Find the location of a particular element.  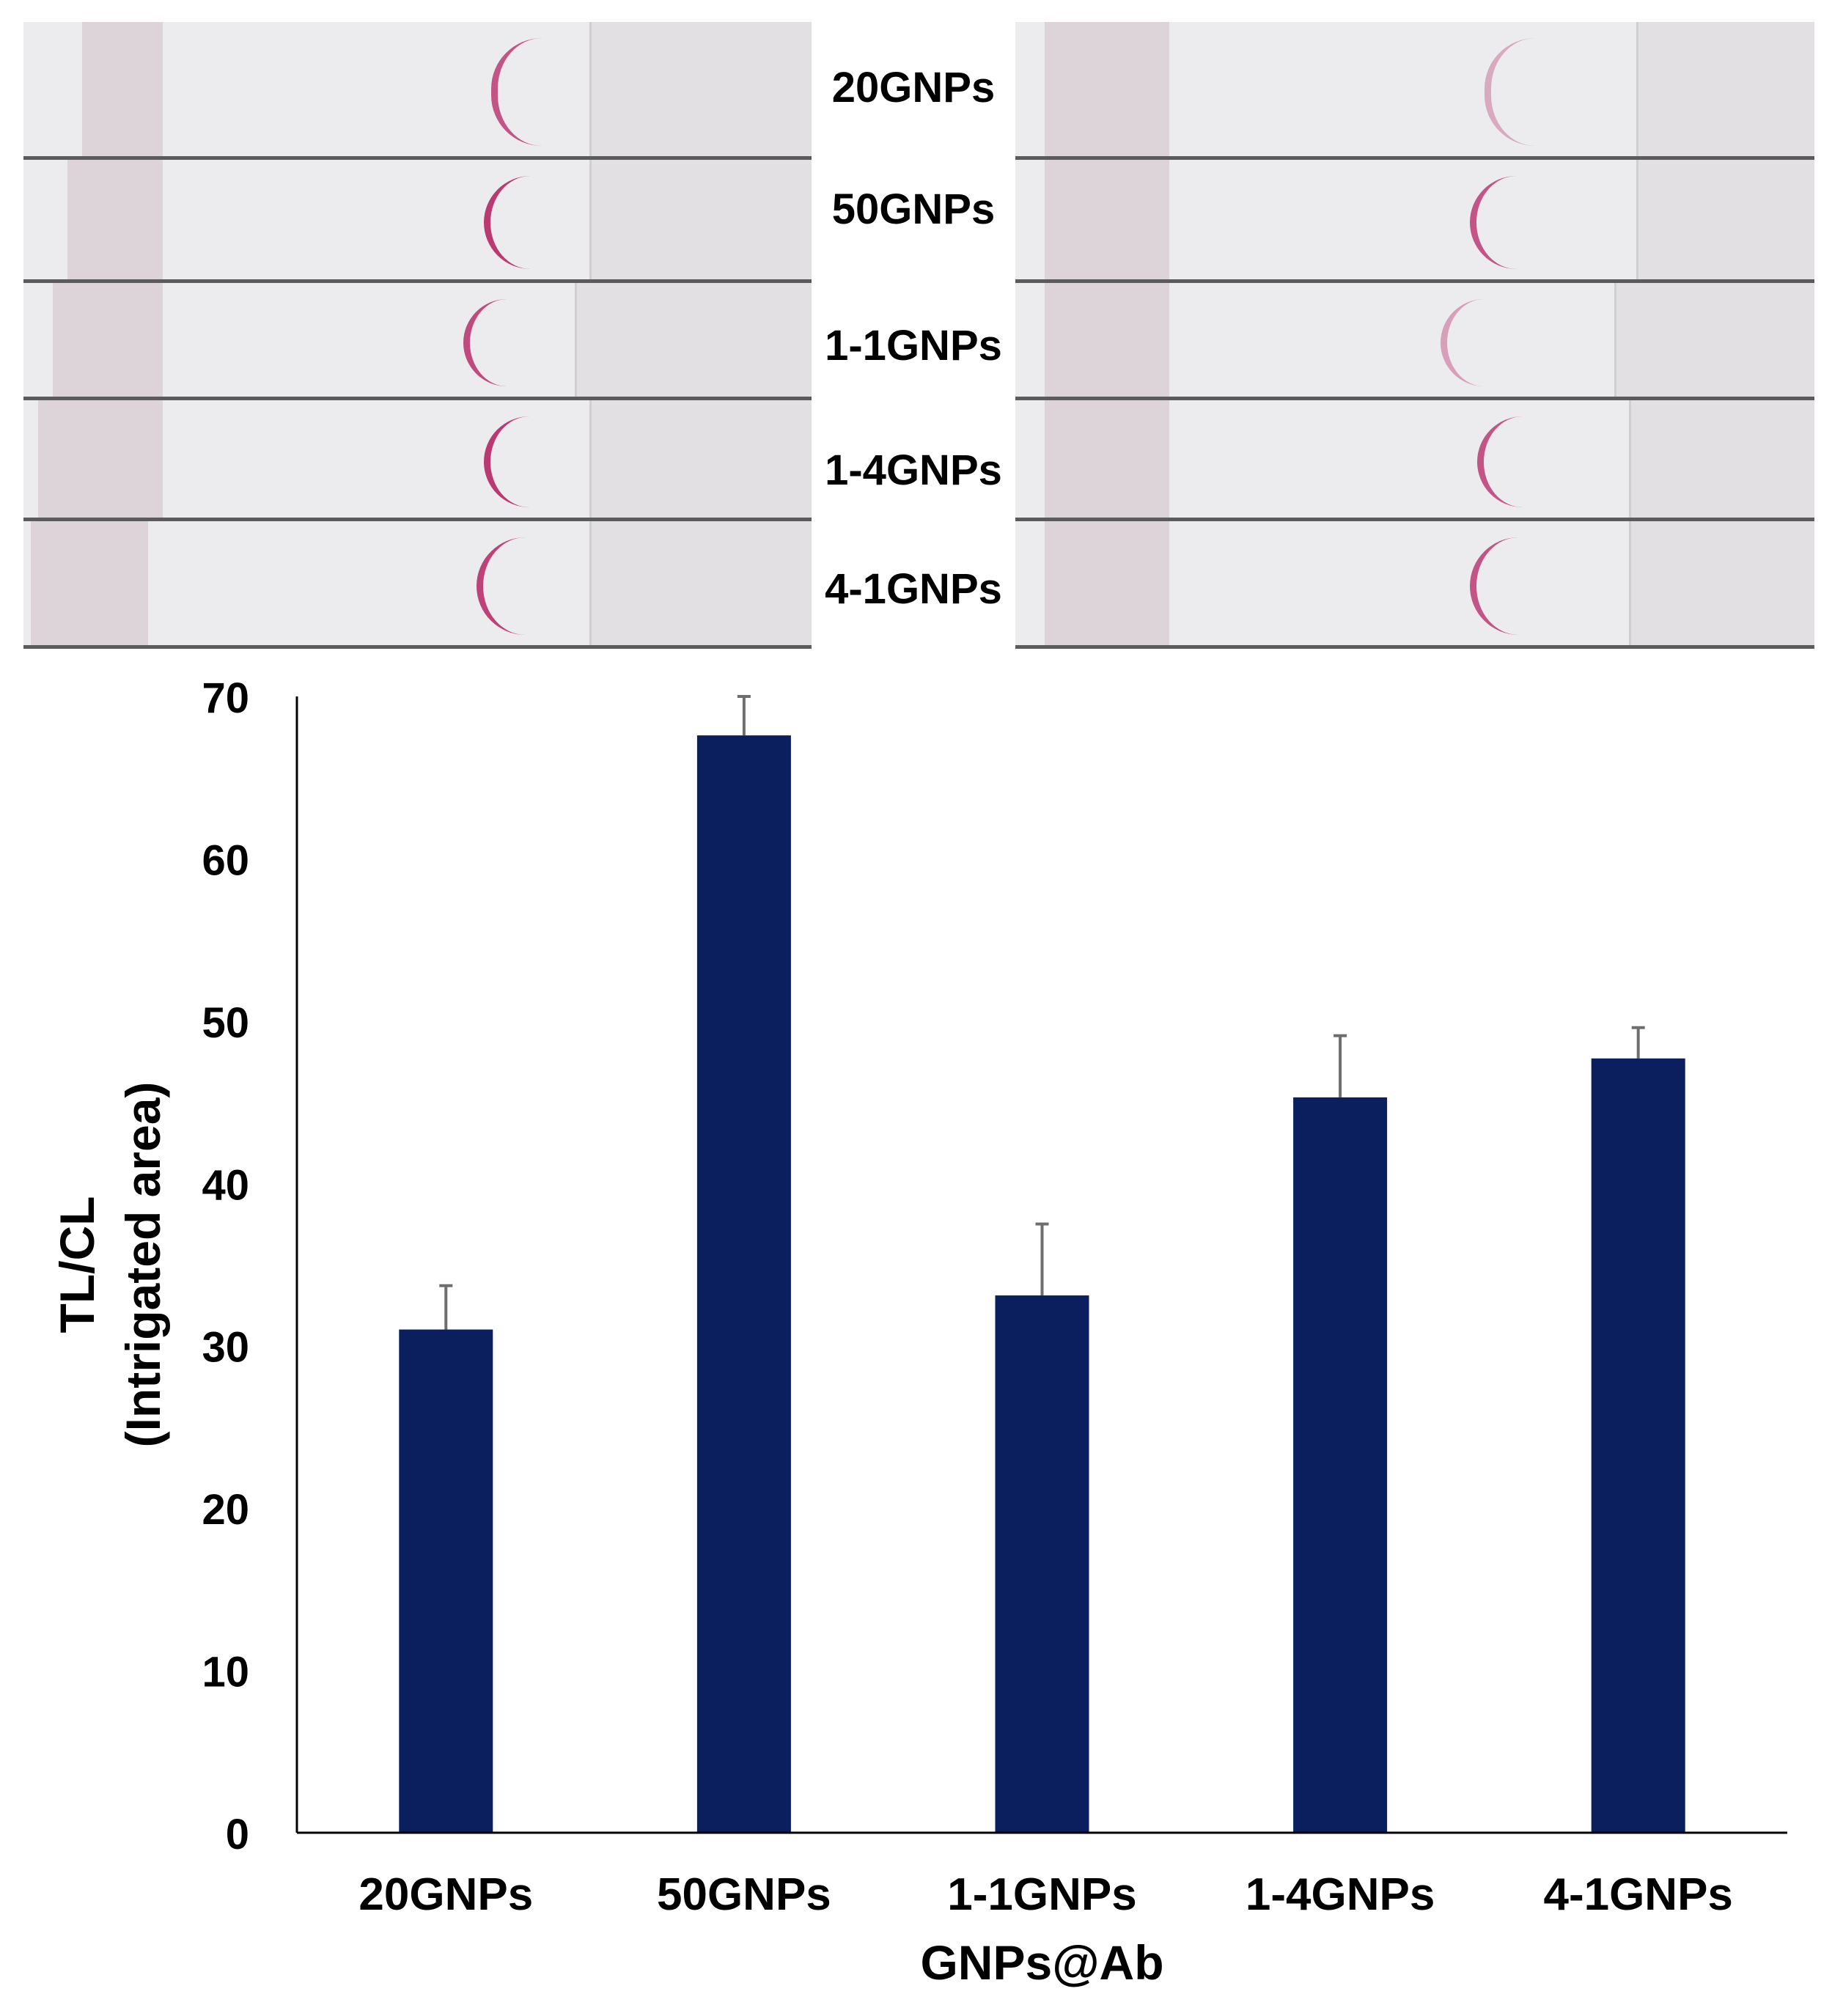

strip-label: 1-4GNPs is located at coordinates (913, 470).